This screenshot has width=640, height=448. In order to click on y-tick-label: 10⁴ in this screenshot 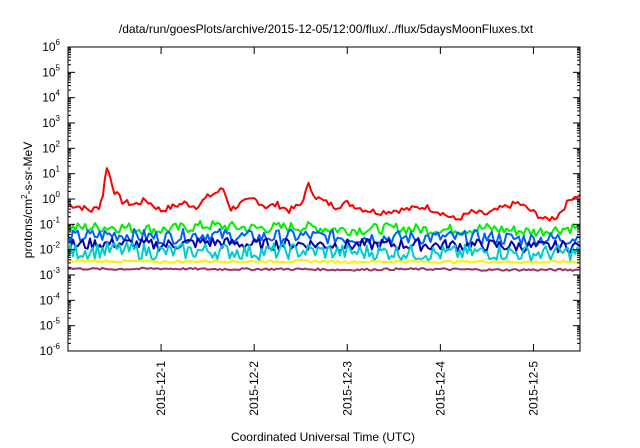, I will do `click(51, 97)`.